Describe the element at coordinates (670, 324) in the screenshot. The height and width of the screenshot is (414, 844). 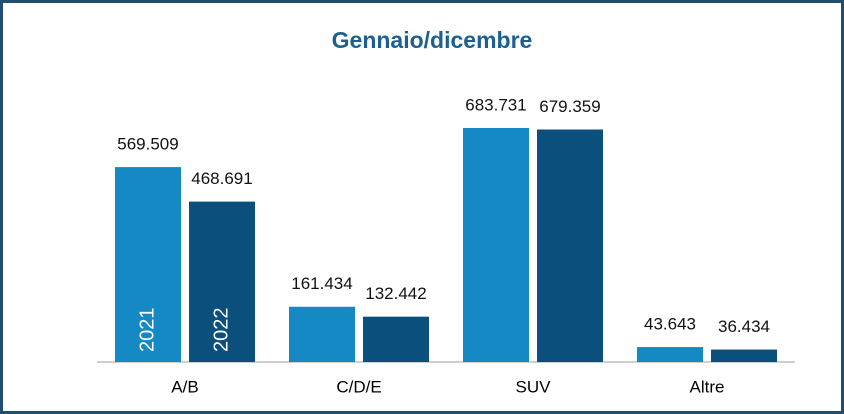
I see `data-label: 43.643` at that location.